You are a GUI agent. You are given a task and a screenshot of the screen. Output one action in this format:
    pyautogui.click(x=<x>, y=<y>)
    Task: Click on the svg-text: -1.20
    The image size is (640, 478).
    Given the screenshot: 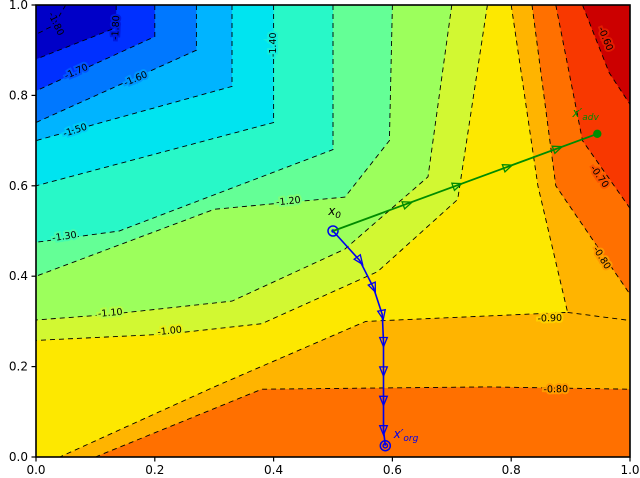 What is the action you would take?
    pyautogui.click(x=289, y=202)
    